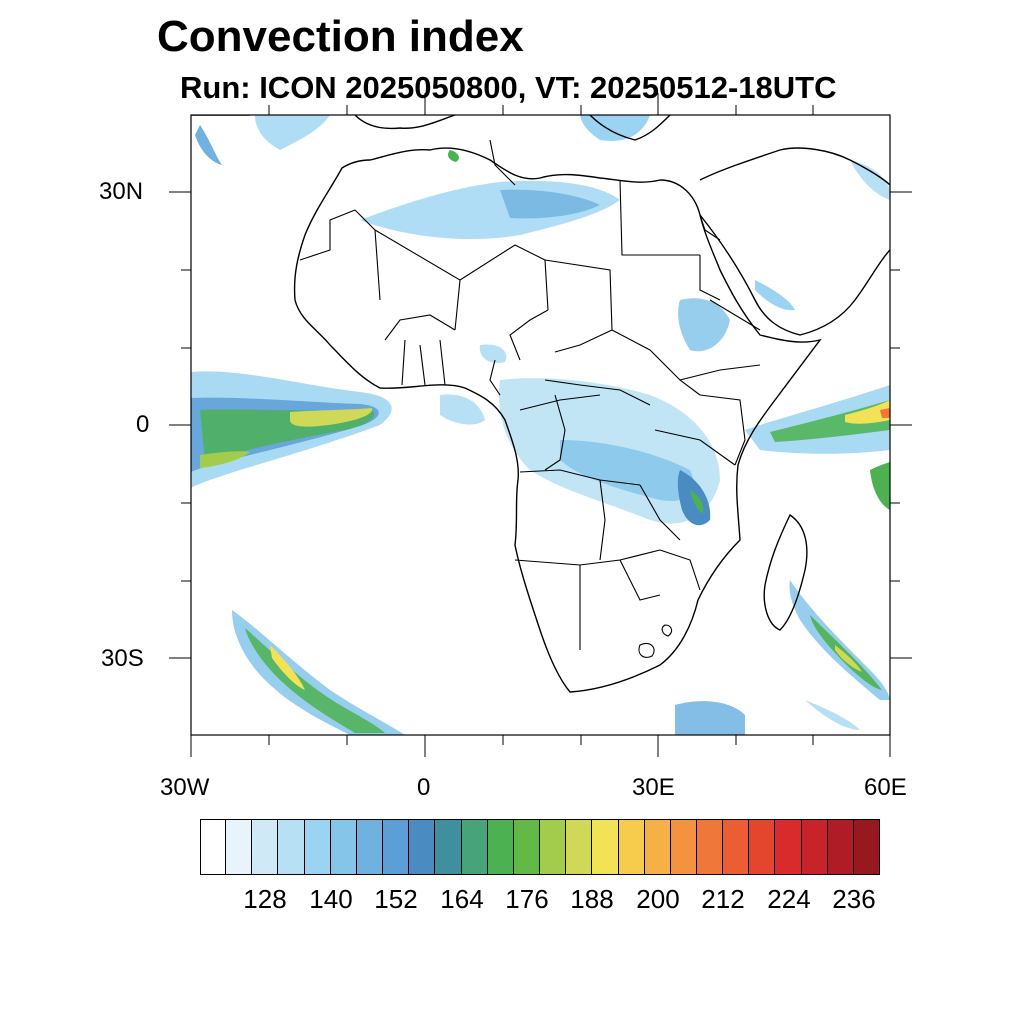  What do you see at coordinates (396, 899) in the screenshot?
I see `colorbar-label: 152` at bounding box center [396, 899].